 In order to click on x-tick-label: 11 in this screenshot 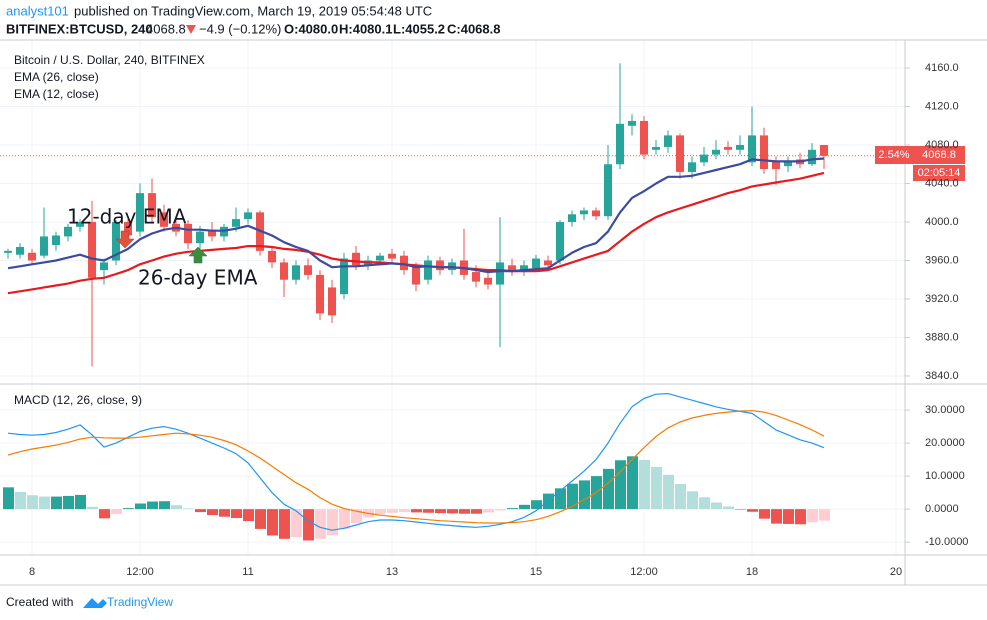, I will do `click(247, 572)`.